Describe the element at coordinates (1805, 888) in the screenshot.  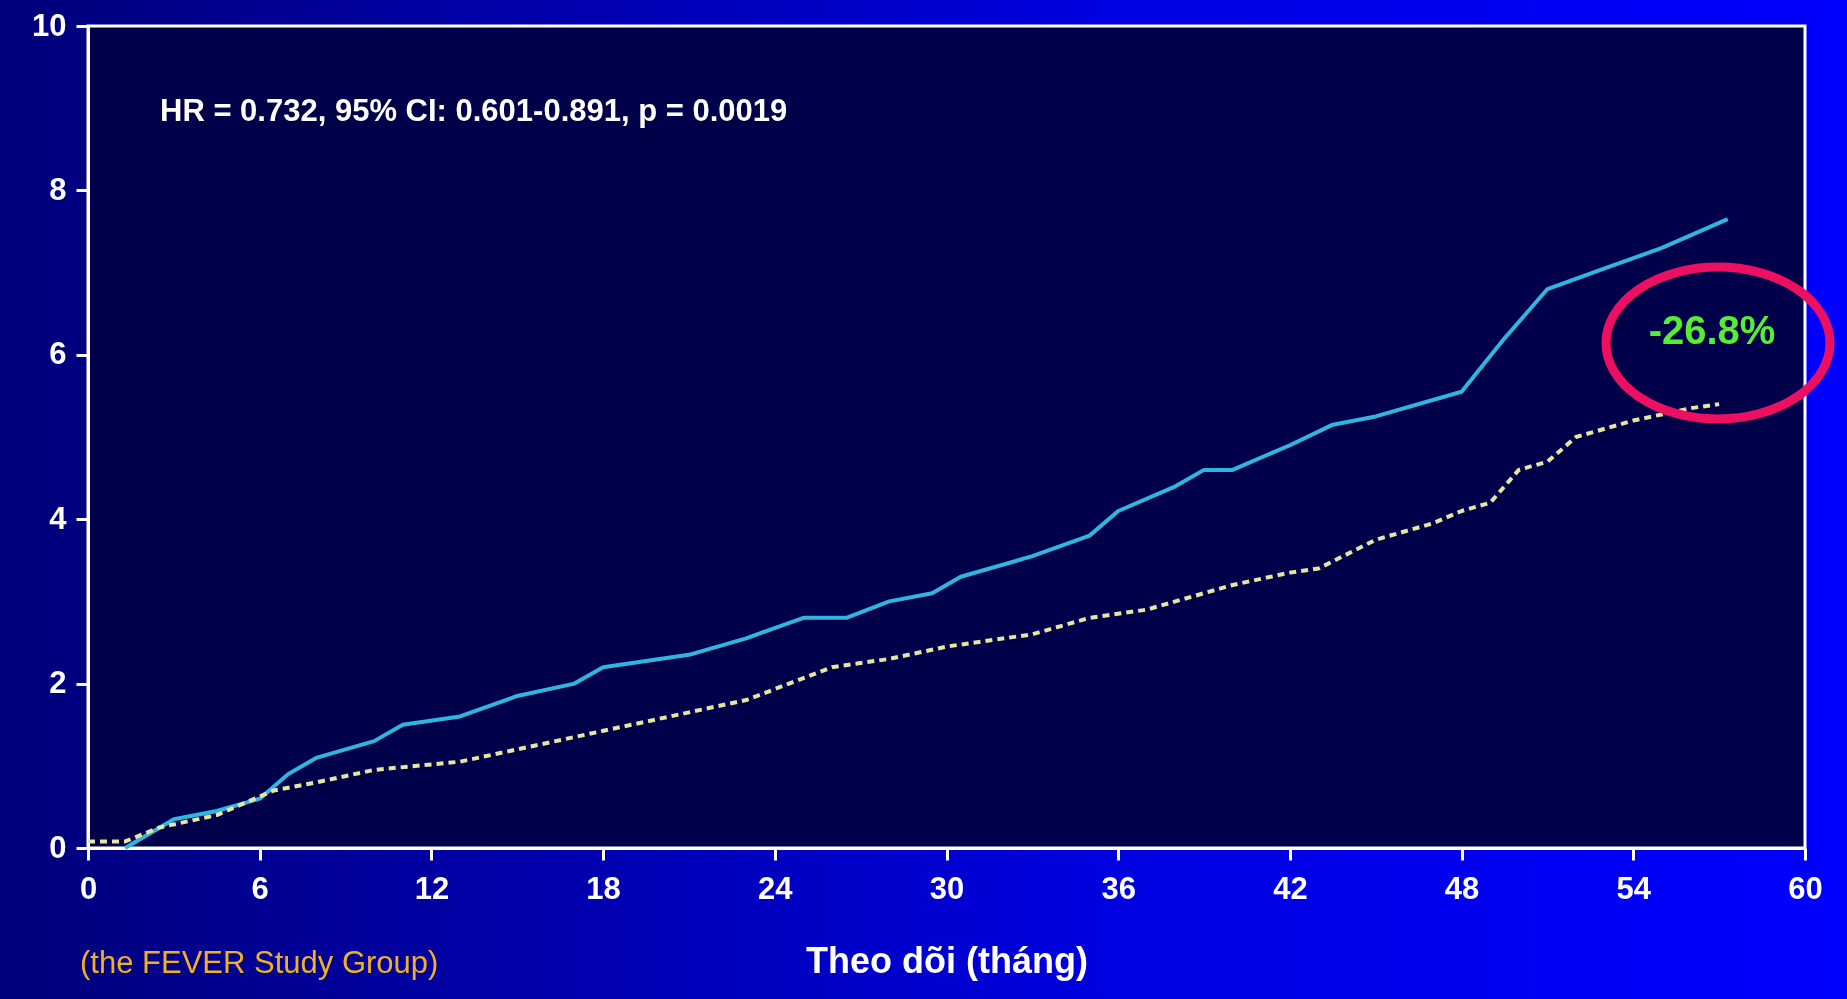
I see `x-tick-label: 60` at that location.